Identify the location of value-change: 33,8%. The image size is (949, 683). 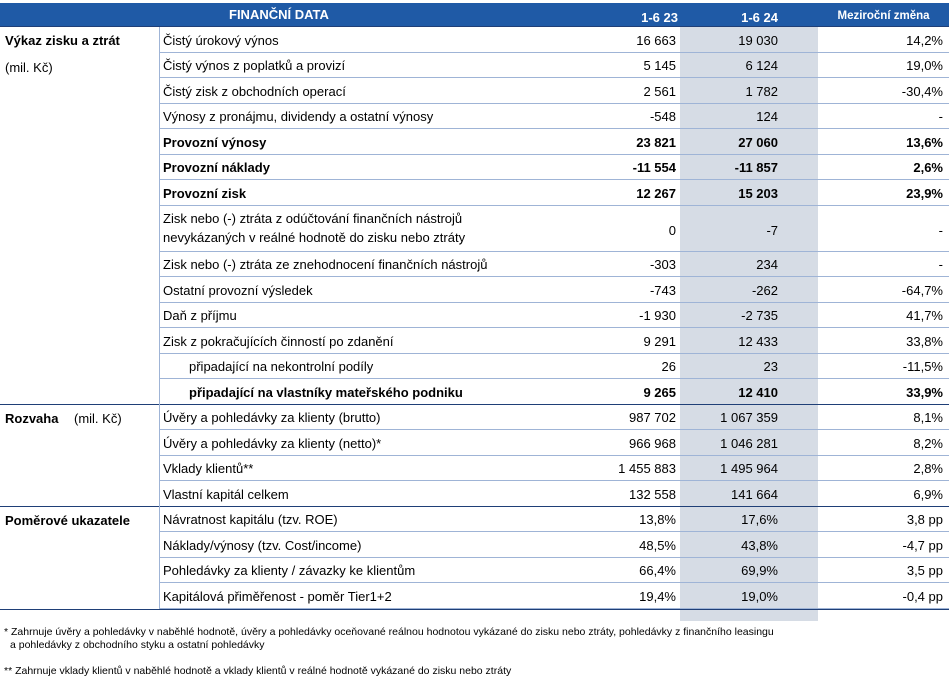
(924, 341).